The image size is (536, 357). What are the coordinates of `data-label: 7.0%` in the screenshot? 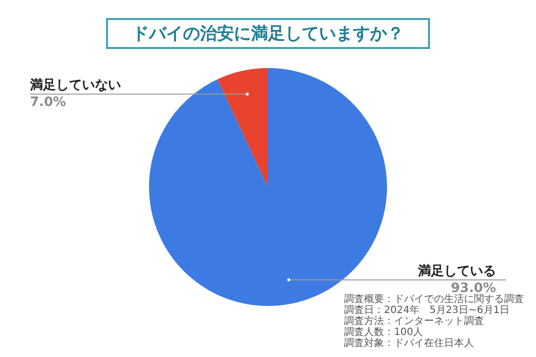 It's located at (48, 102).